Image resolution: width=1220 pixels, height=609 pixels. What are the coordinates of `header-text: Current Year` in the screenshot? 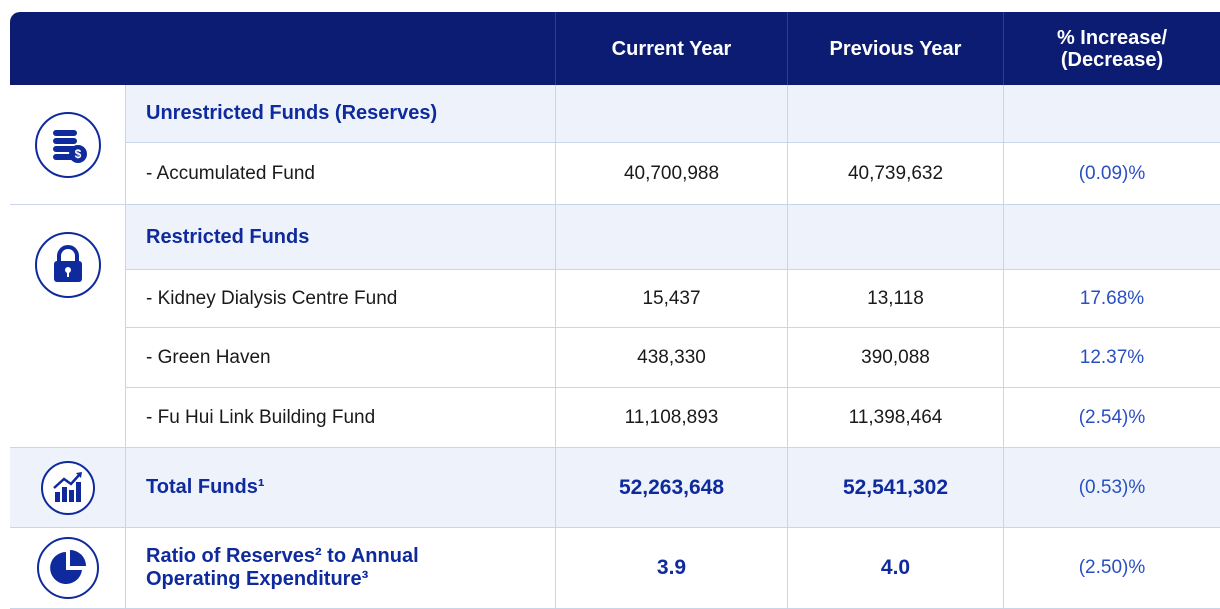 It's located at (671, 48).